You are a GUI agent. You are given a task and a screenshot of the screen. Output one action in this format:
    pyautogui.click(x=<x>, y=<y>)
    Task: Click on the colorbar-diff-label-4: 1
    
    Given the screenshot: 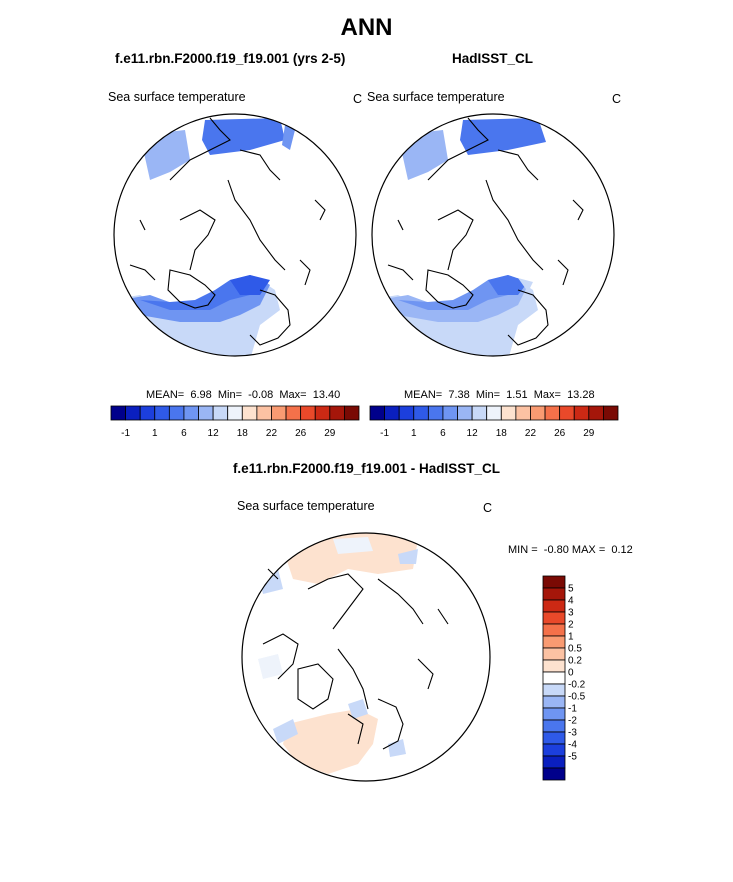 What is the action you would take?
    pyautogui.click(x=571, y=637)
    